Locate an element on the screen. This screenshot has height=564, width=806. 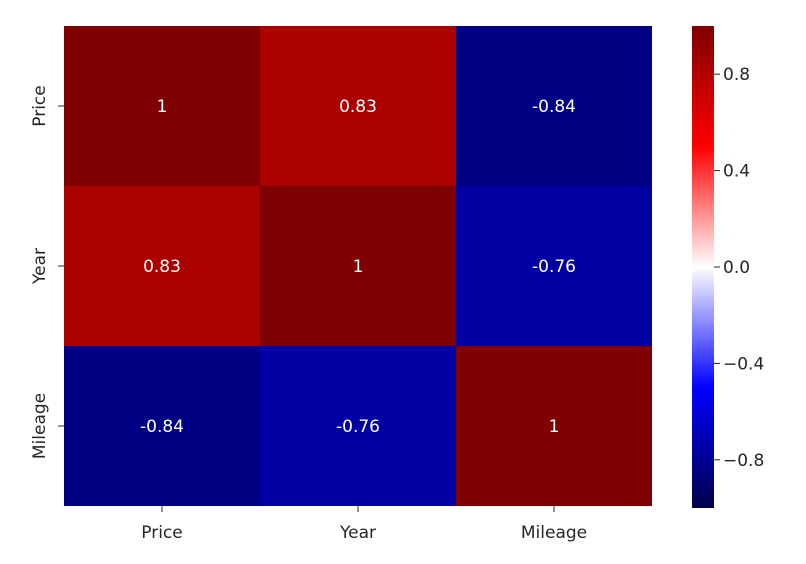
colorbar: 0.8 0.4 0.0 −0.4 −0.8 is located at coordinates (728, 267).